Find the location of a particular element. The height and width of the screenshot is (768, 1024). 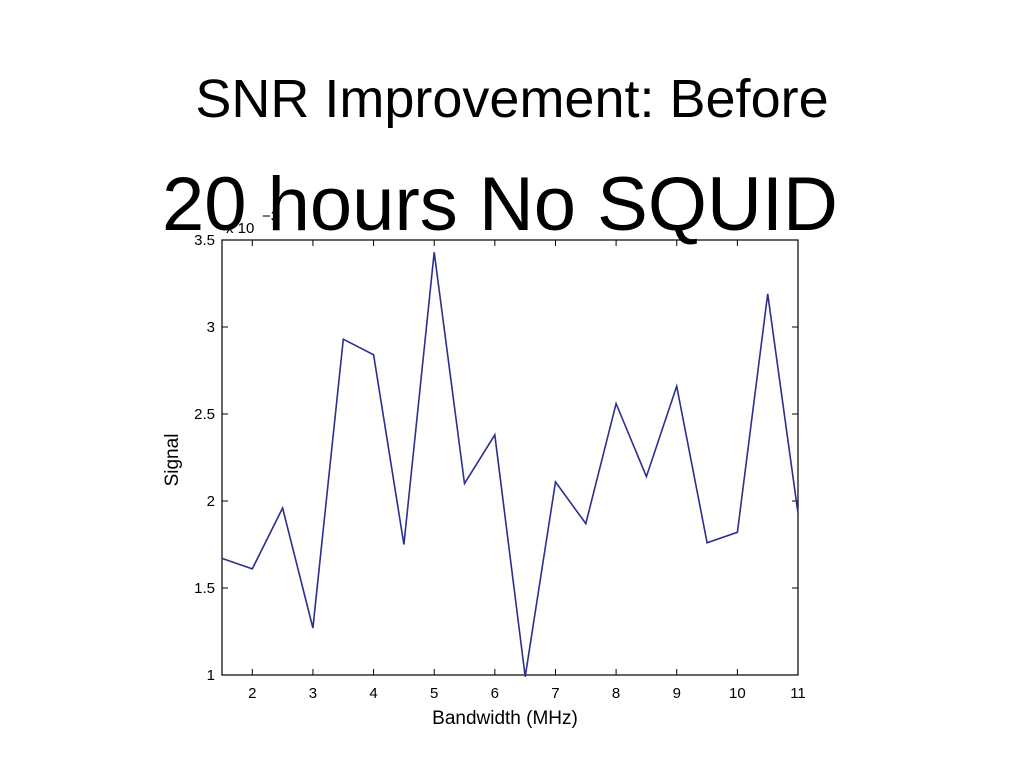

x-tick-label: 2 is located at coordinates (252, 693).